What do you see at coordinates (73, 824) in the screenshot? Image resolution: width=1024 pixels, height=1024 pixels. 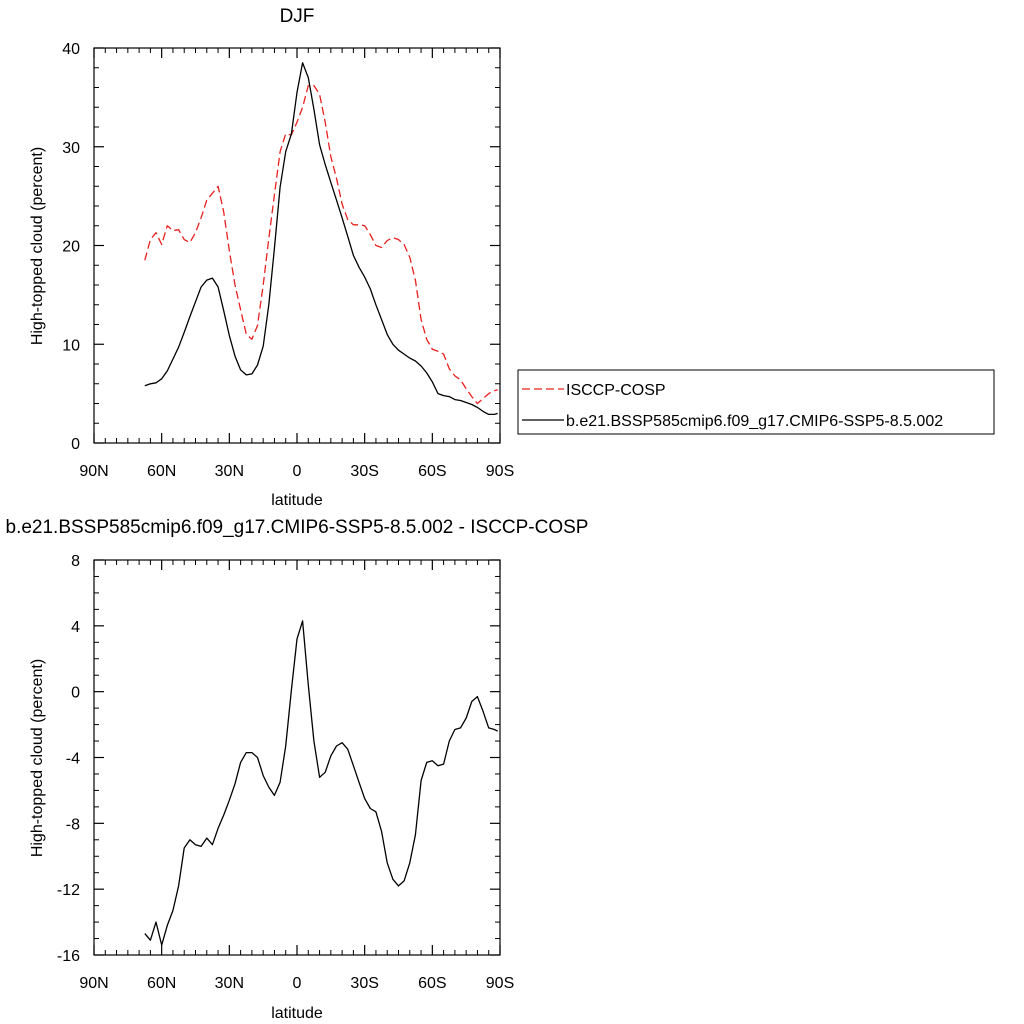 I see `bottom-y-tick-label: -8` at bounding box center [73, 824].